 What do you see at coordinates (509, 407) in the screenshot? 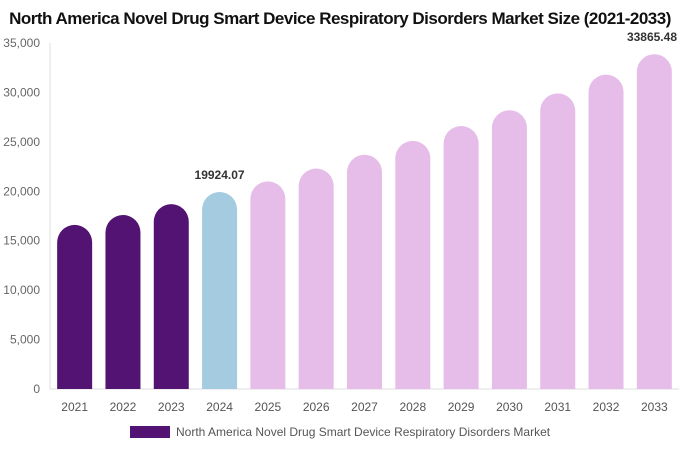
I see `x-tick-label: 2030` at bounding box center [509, 407].